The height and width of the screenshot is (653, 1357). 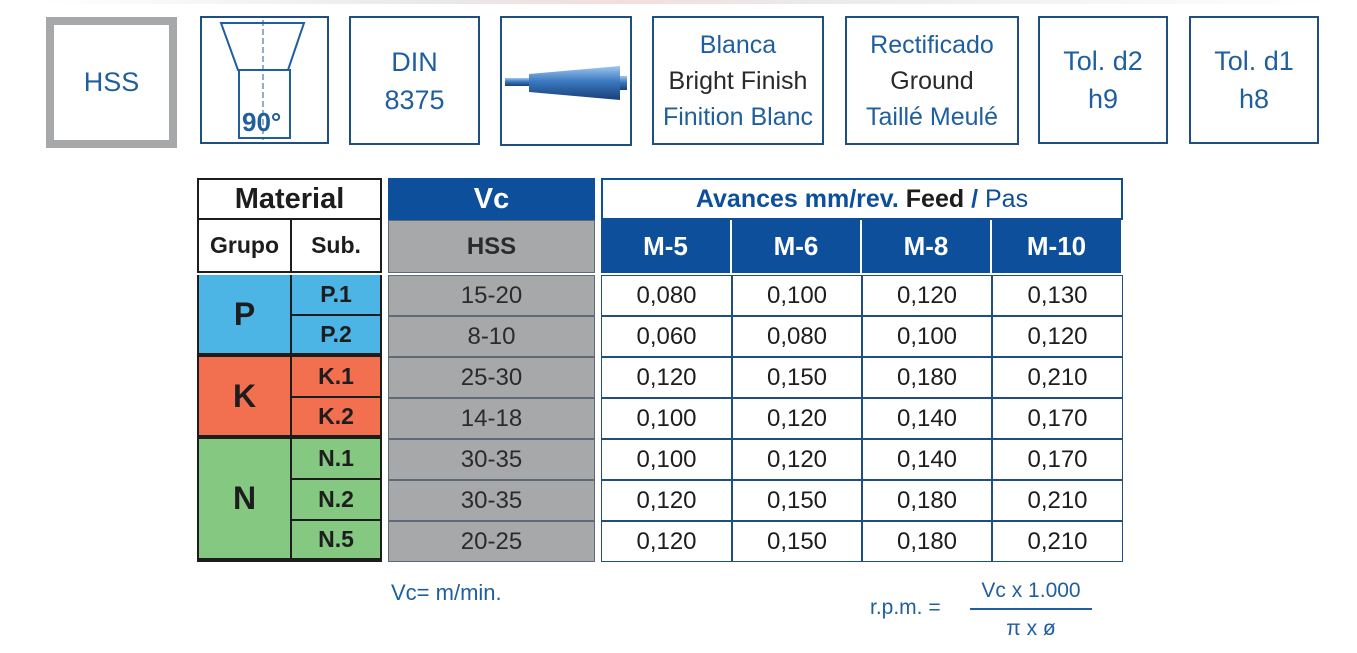 What do you see at coordinates (931, 116) in the screenshot?
I see `grinding-french: Taillé Meulé` at bounding box center [931, 116].